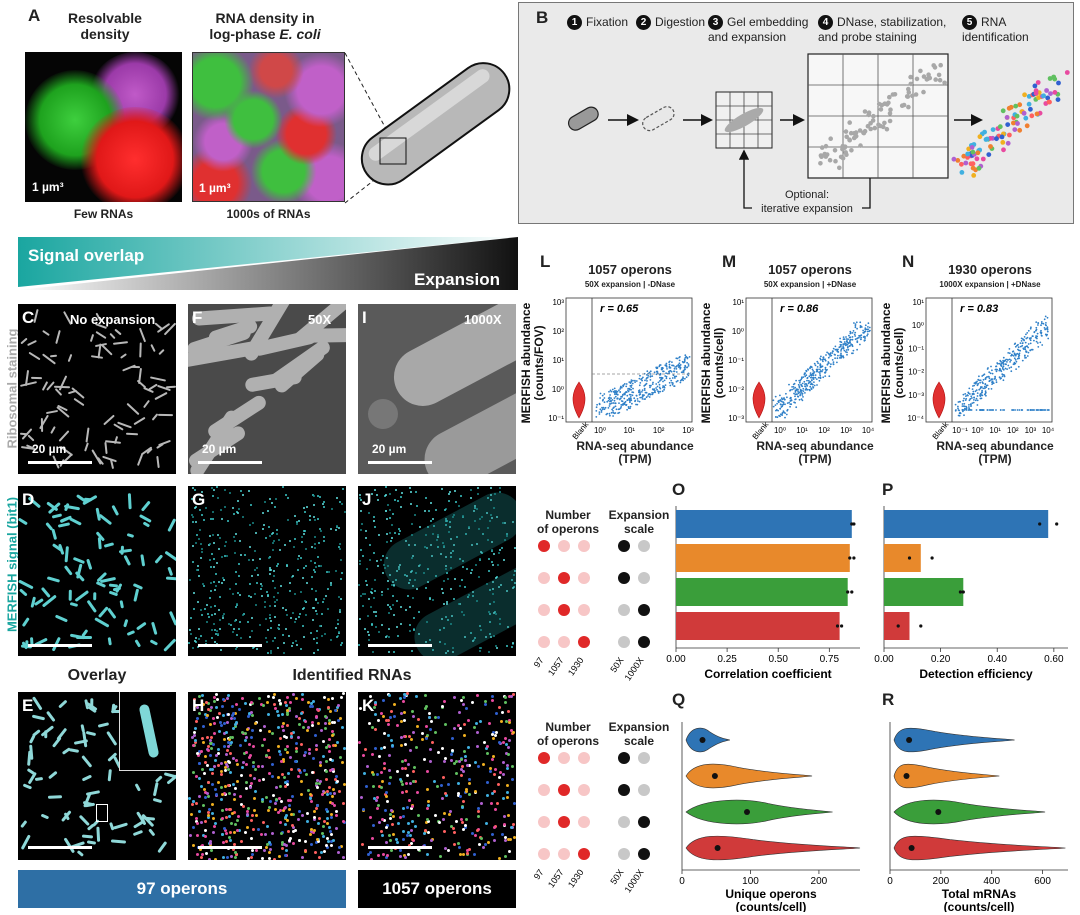 This screenshot has height=915, width=1080. Describe the element at coordinates (197, 317) in the screenshot. I see `panel-label-f: F` at that location.